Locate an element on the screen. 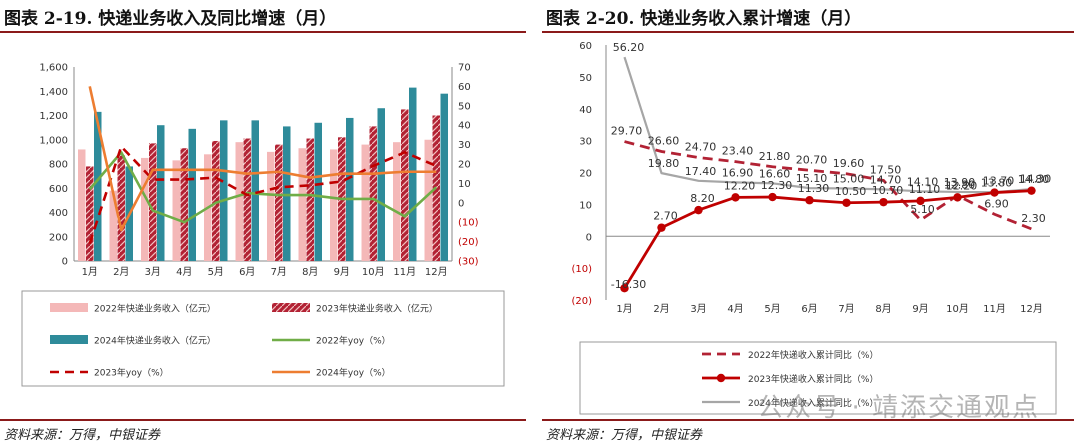 The height and width of the screenshot is (445, 1080). legend-label: 2024年yoy（%） is located at coordinates (353, 373).